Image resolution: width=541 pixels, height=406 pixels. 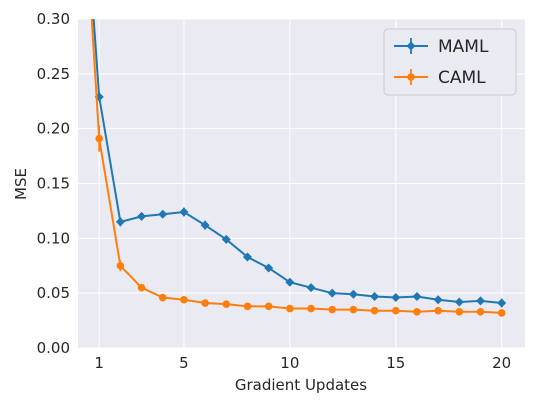 What do you see at coordinates (501, 363) in the screenshot?
I see `x-tick-label: 20` at bounding box center [501, 363].